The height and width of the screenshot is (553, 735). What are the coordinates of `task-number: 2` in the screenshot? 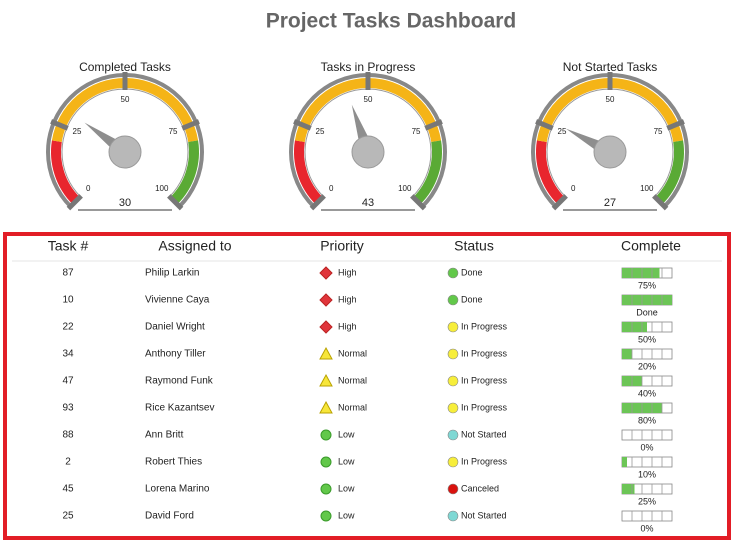 It's located at (68, 462).